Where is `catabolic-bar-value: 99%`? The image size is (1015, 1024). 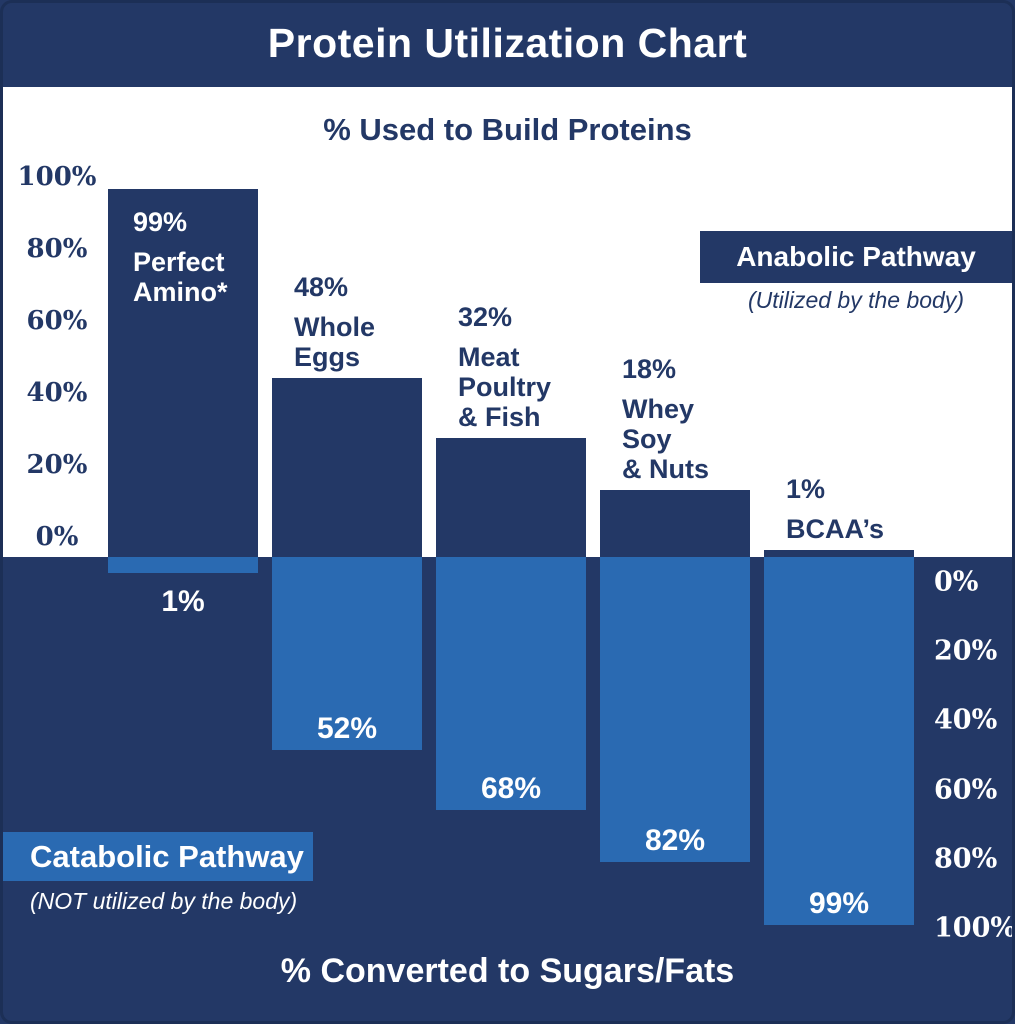
catabolic-bar-value: 99% is located at coordinates (839, 903).